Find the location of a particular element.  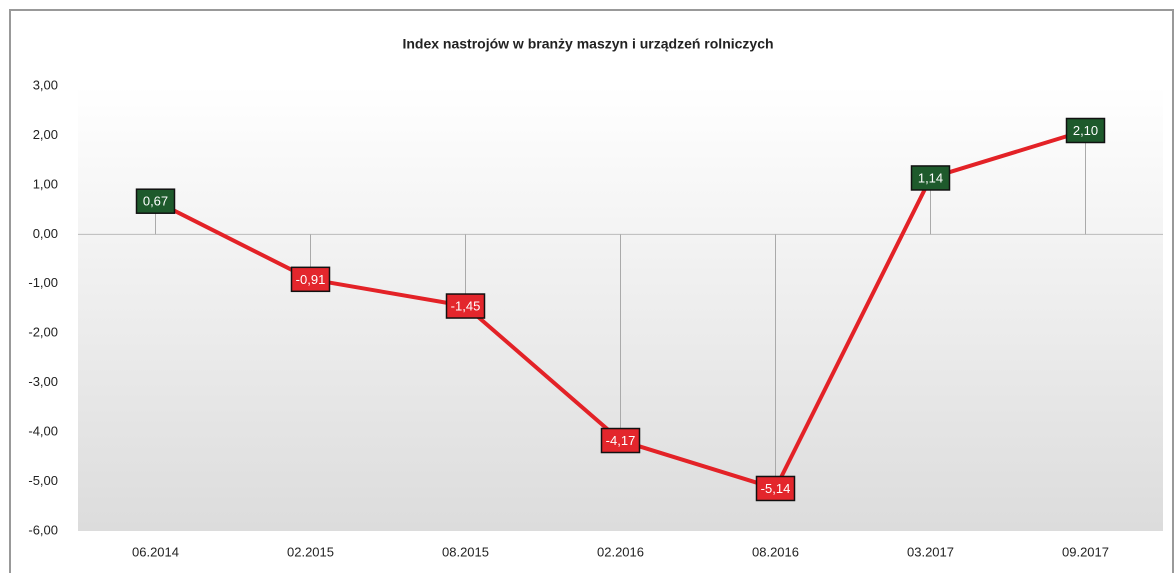

y-tick-label: -1,00 is located at coordinates (43, 282).